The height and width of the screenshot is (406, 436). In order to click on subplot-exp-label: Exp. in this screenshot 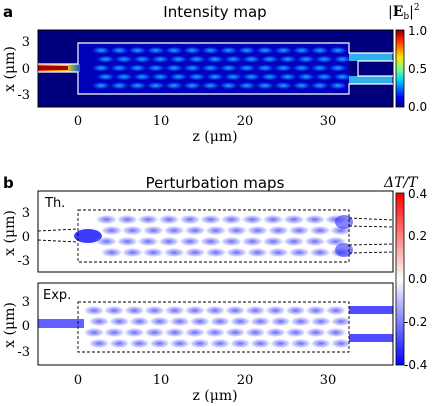, I will do `click(57, 295)`.